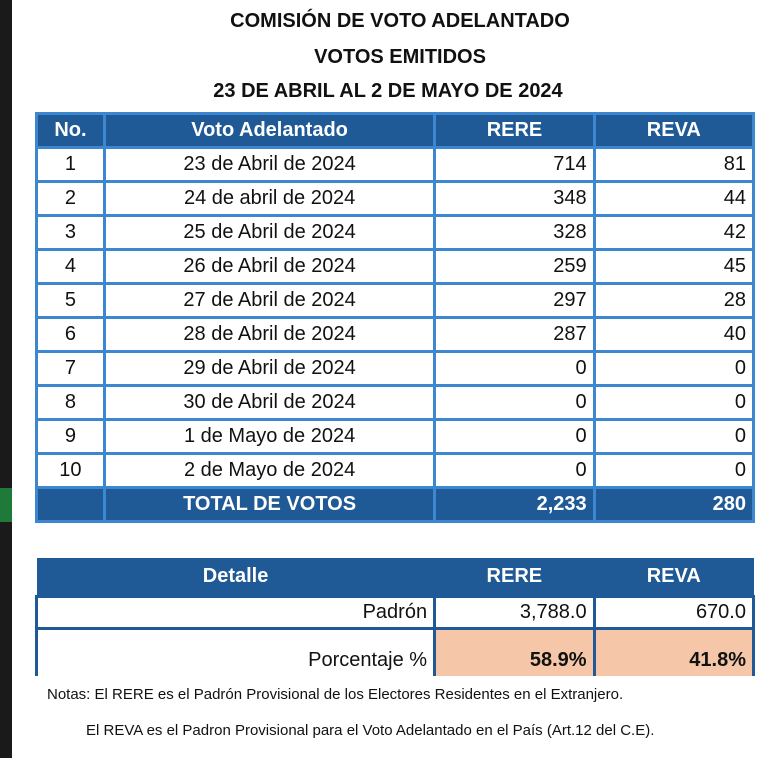  I want to click on porcentaje-row: Porcentaje % 58.9% 41.8%, so click(395, 651).